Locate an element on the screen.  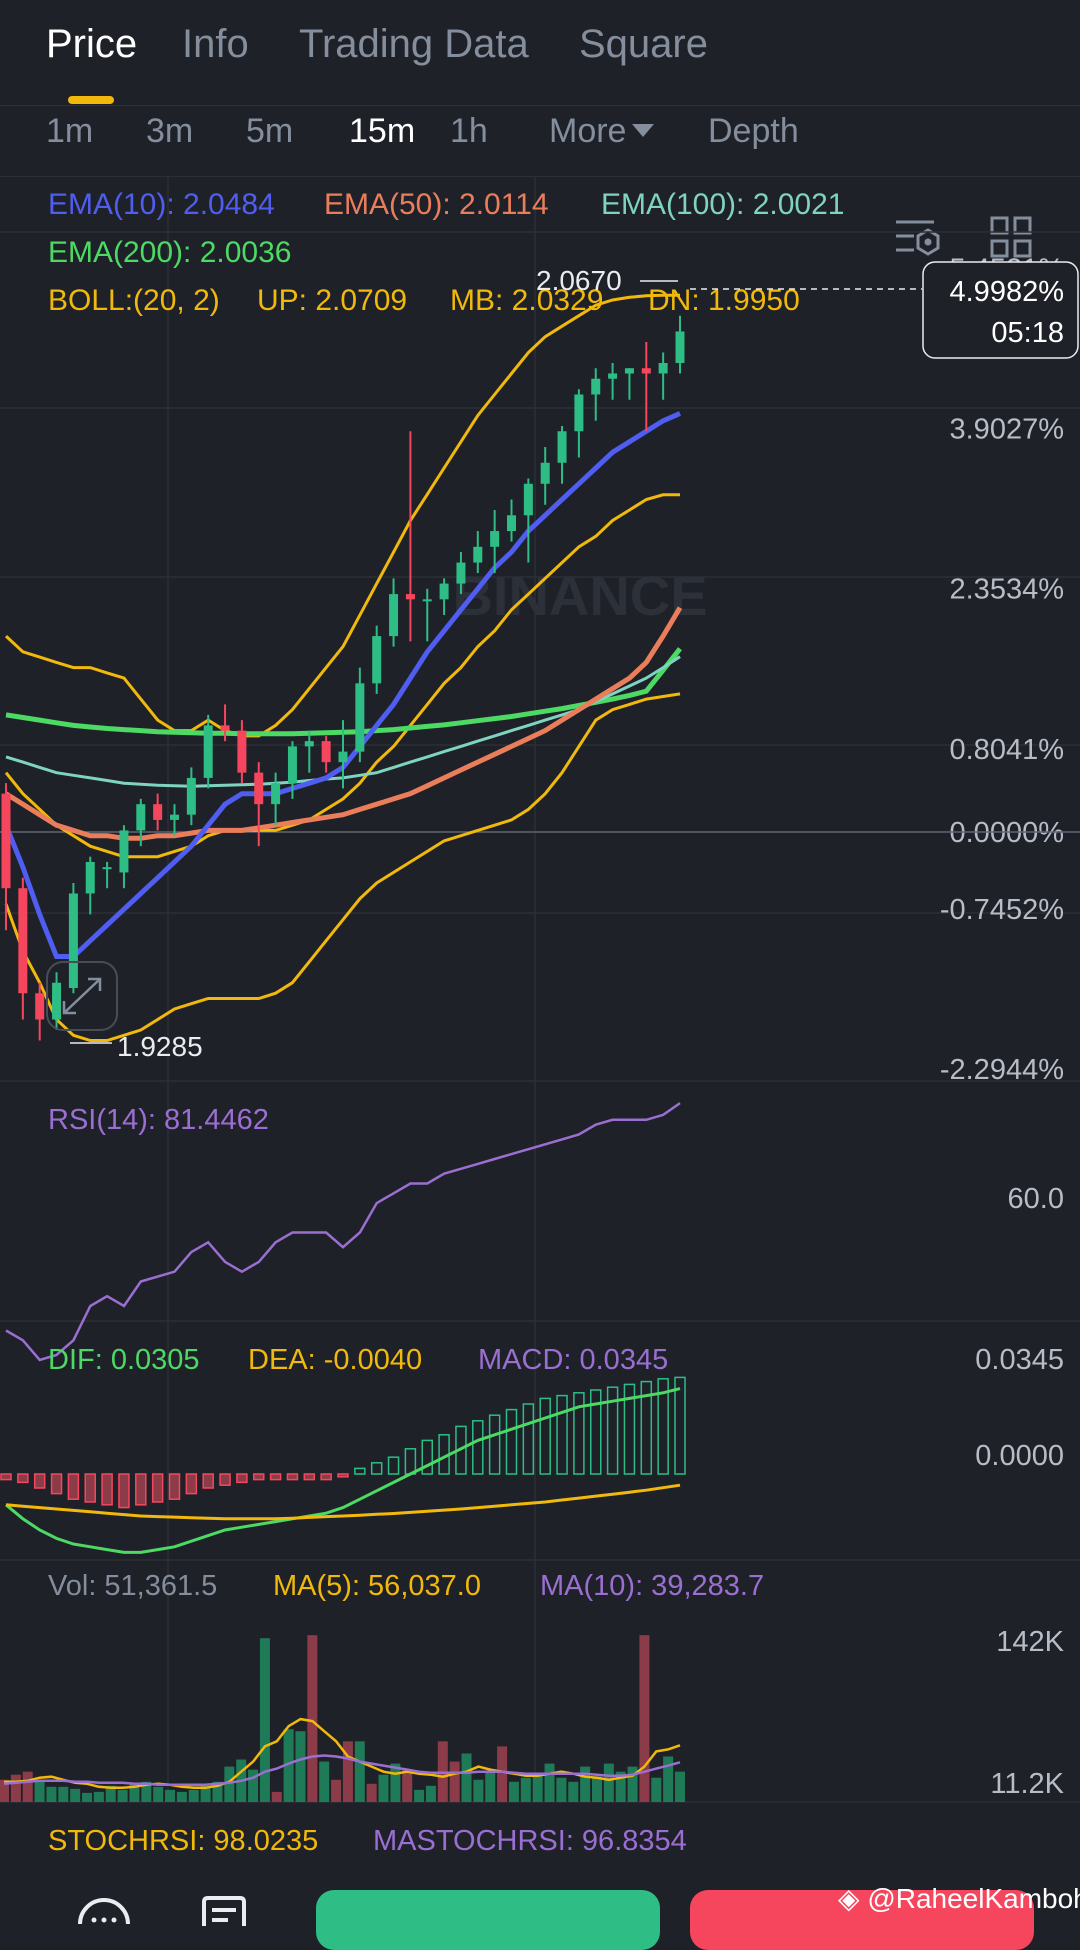
rsi-line is located at coordinates (343, 1232).